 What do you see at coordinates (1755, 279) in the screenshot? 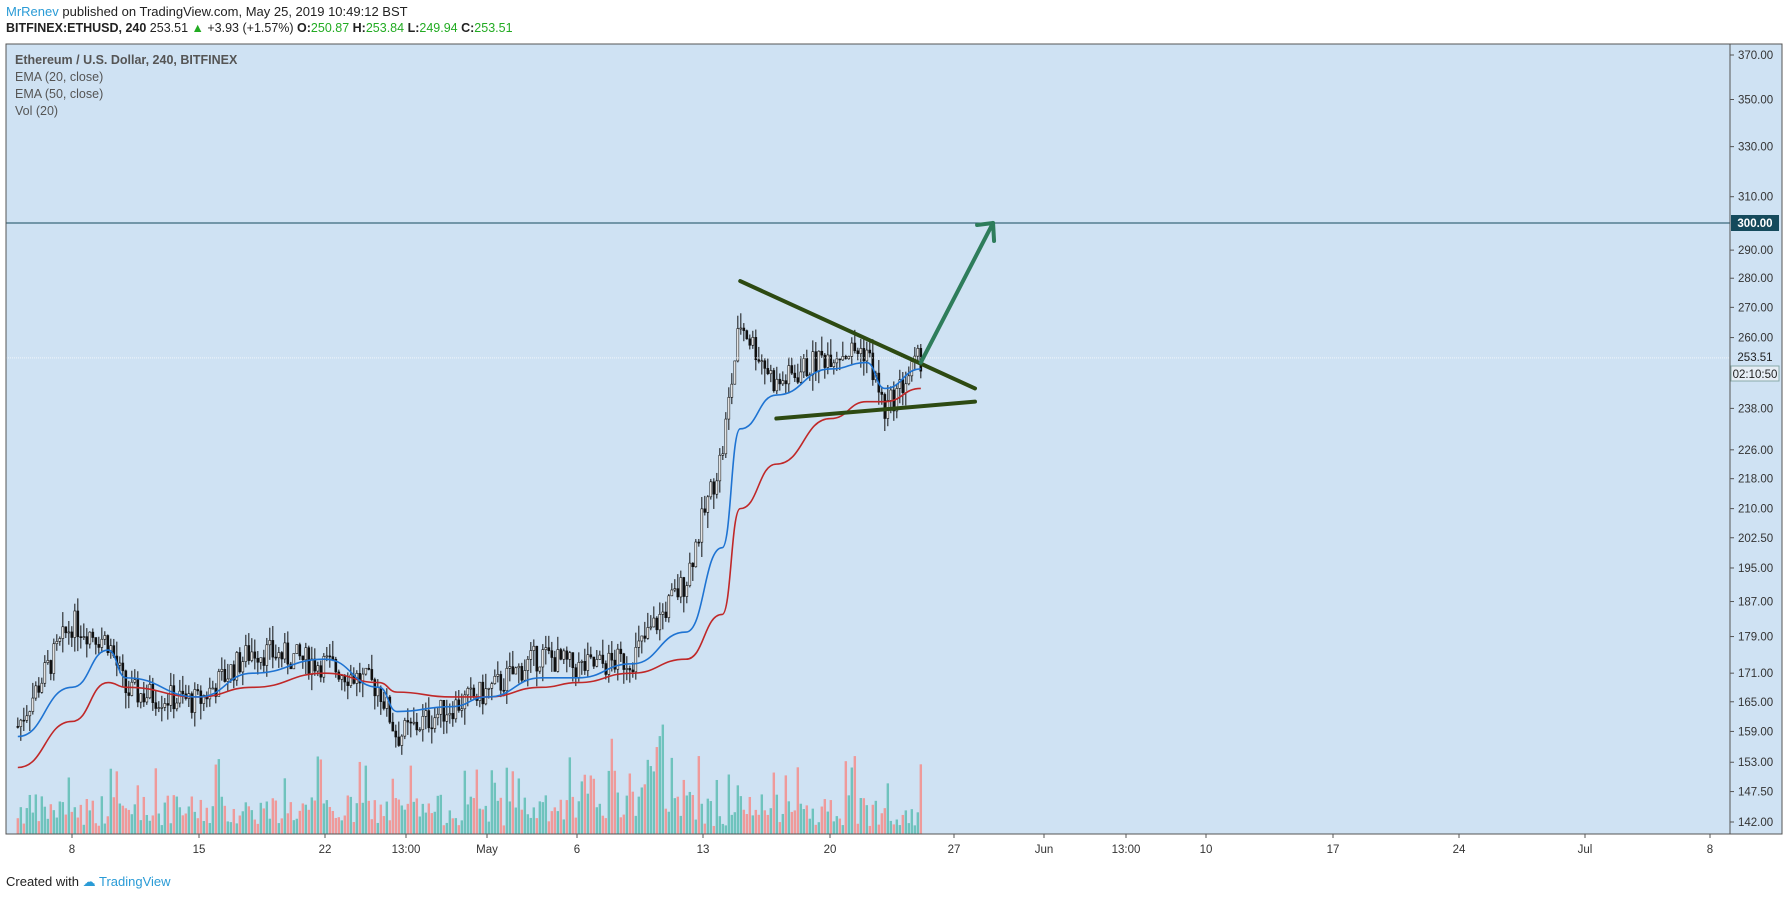
I see `y-tick-label: 280.00` at bounding box center [1755, 279].